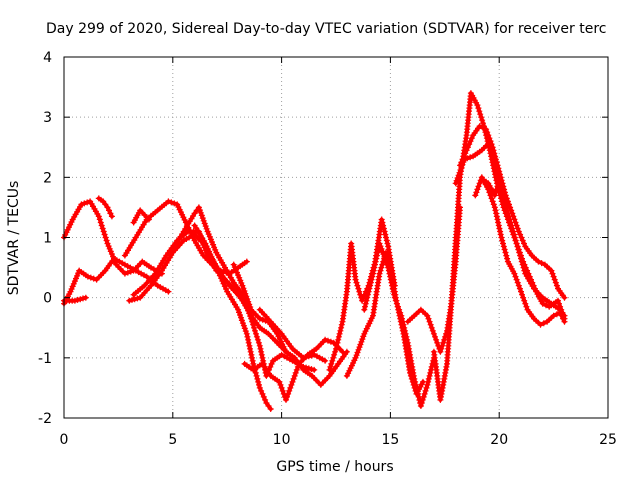 The image size is (640, 485). Describe the element at coordinates (499, 440) in the screenshot. I see `x-tick-label: 20` at that location.